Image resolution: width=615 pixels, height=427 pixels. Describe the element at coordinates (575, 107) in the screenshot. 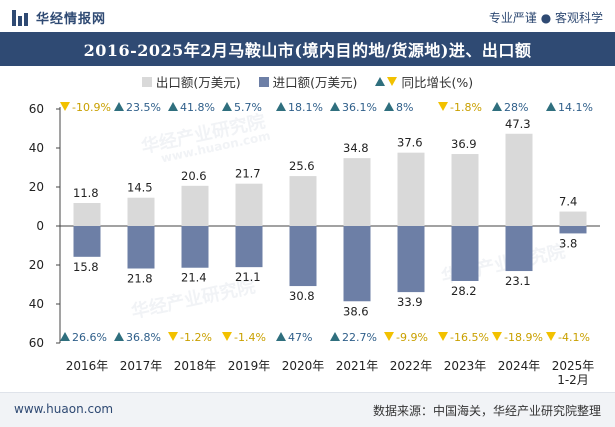

I see `export-growth-label: 14.1%` at that location.